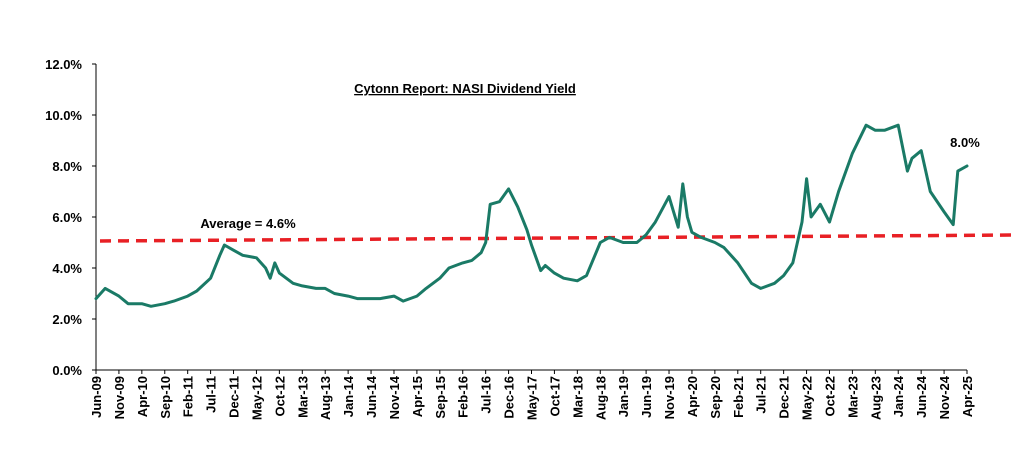 This screenshot has width=1032, height=454. I want to click on y-tick-label: 8.0%, so click(67, 166).